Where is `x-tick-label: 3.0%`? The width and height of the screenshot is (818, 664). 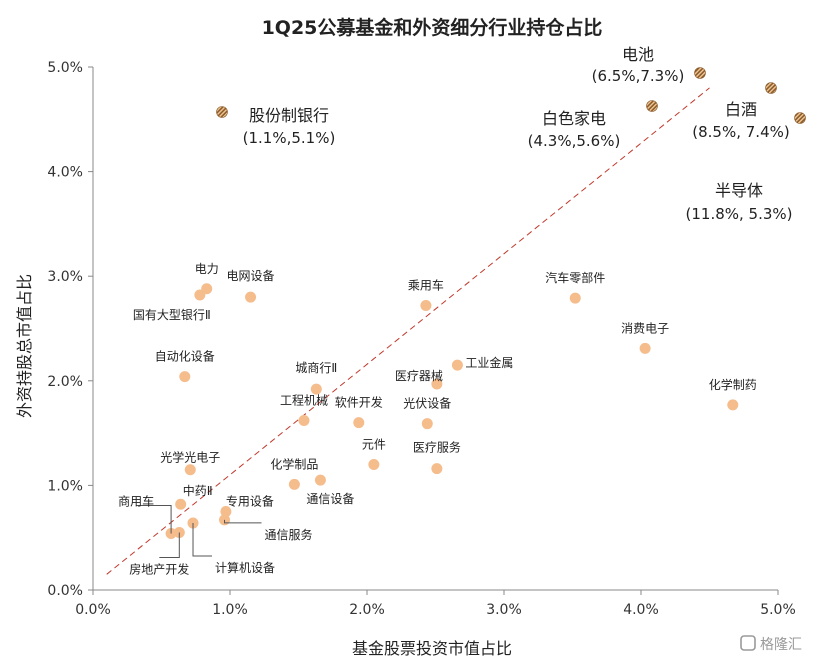
x-tick-label: 3.0% is located at coordinates (504, 610).